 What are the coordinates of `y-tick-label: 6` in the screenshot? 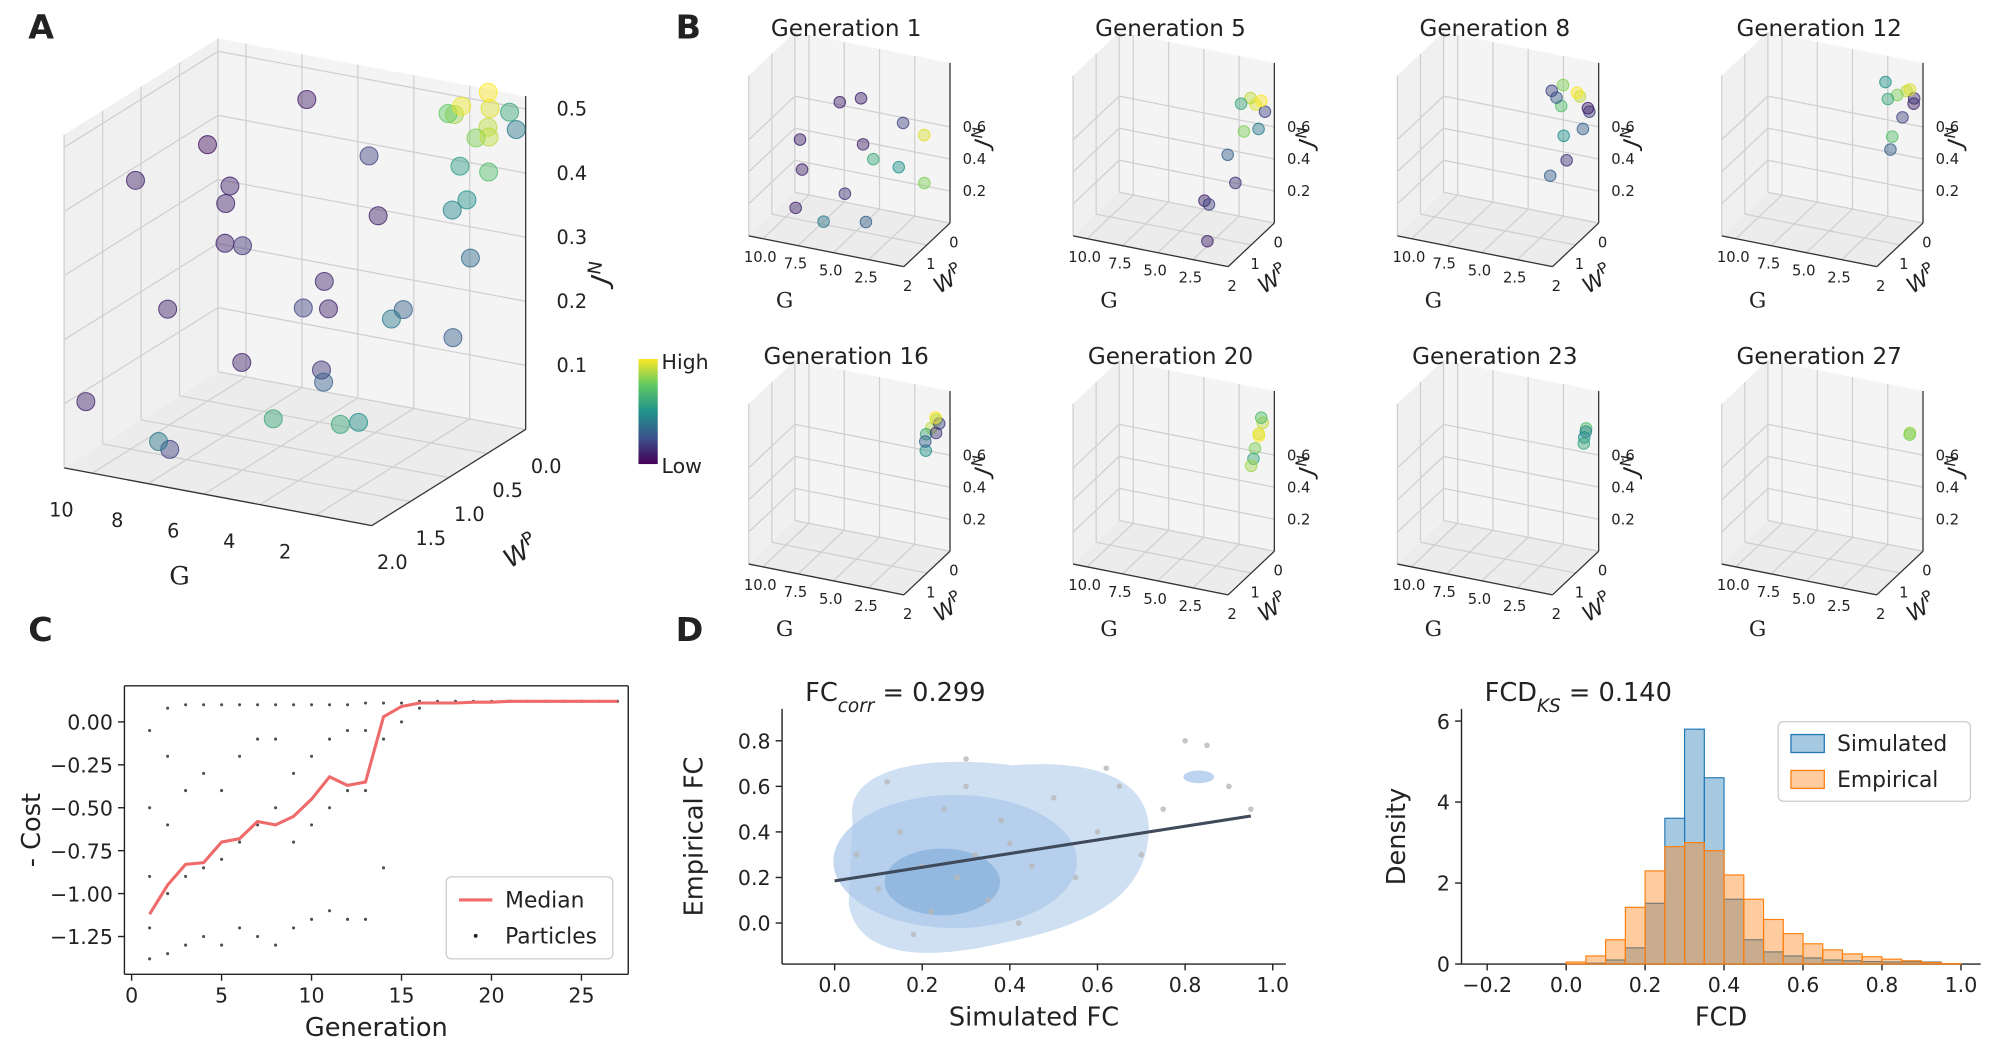 It's located at (1443, 722).